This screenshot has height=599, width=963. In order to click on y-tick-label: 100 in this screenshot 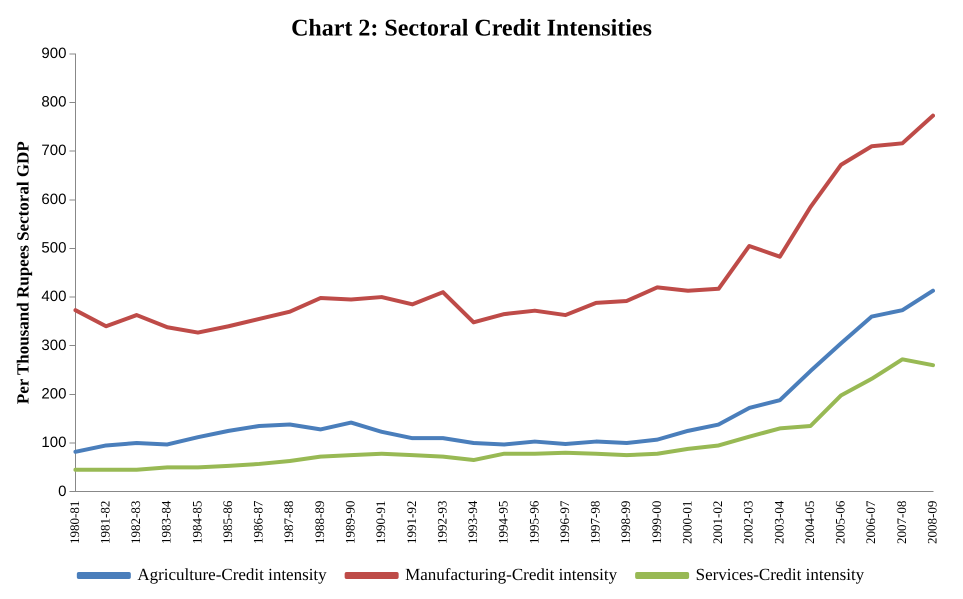, I will do `click(53, 443)`.